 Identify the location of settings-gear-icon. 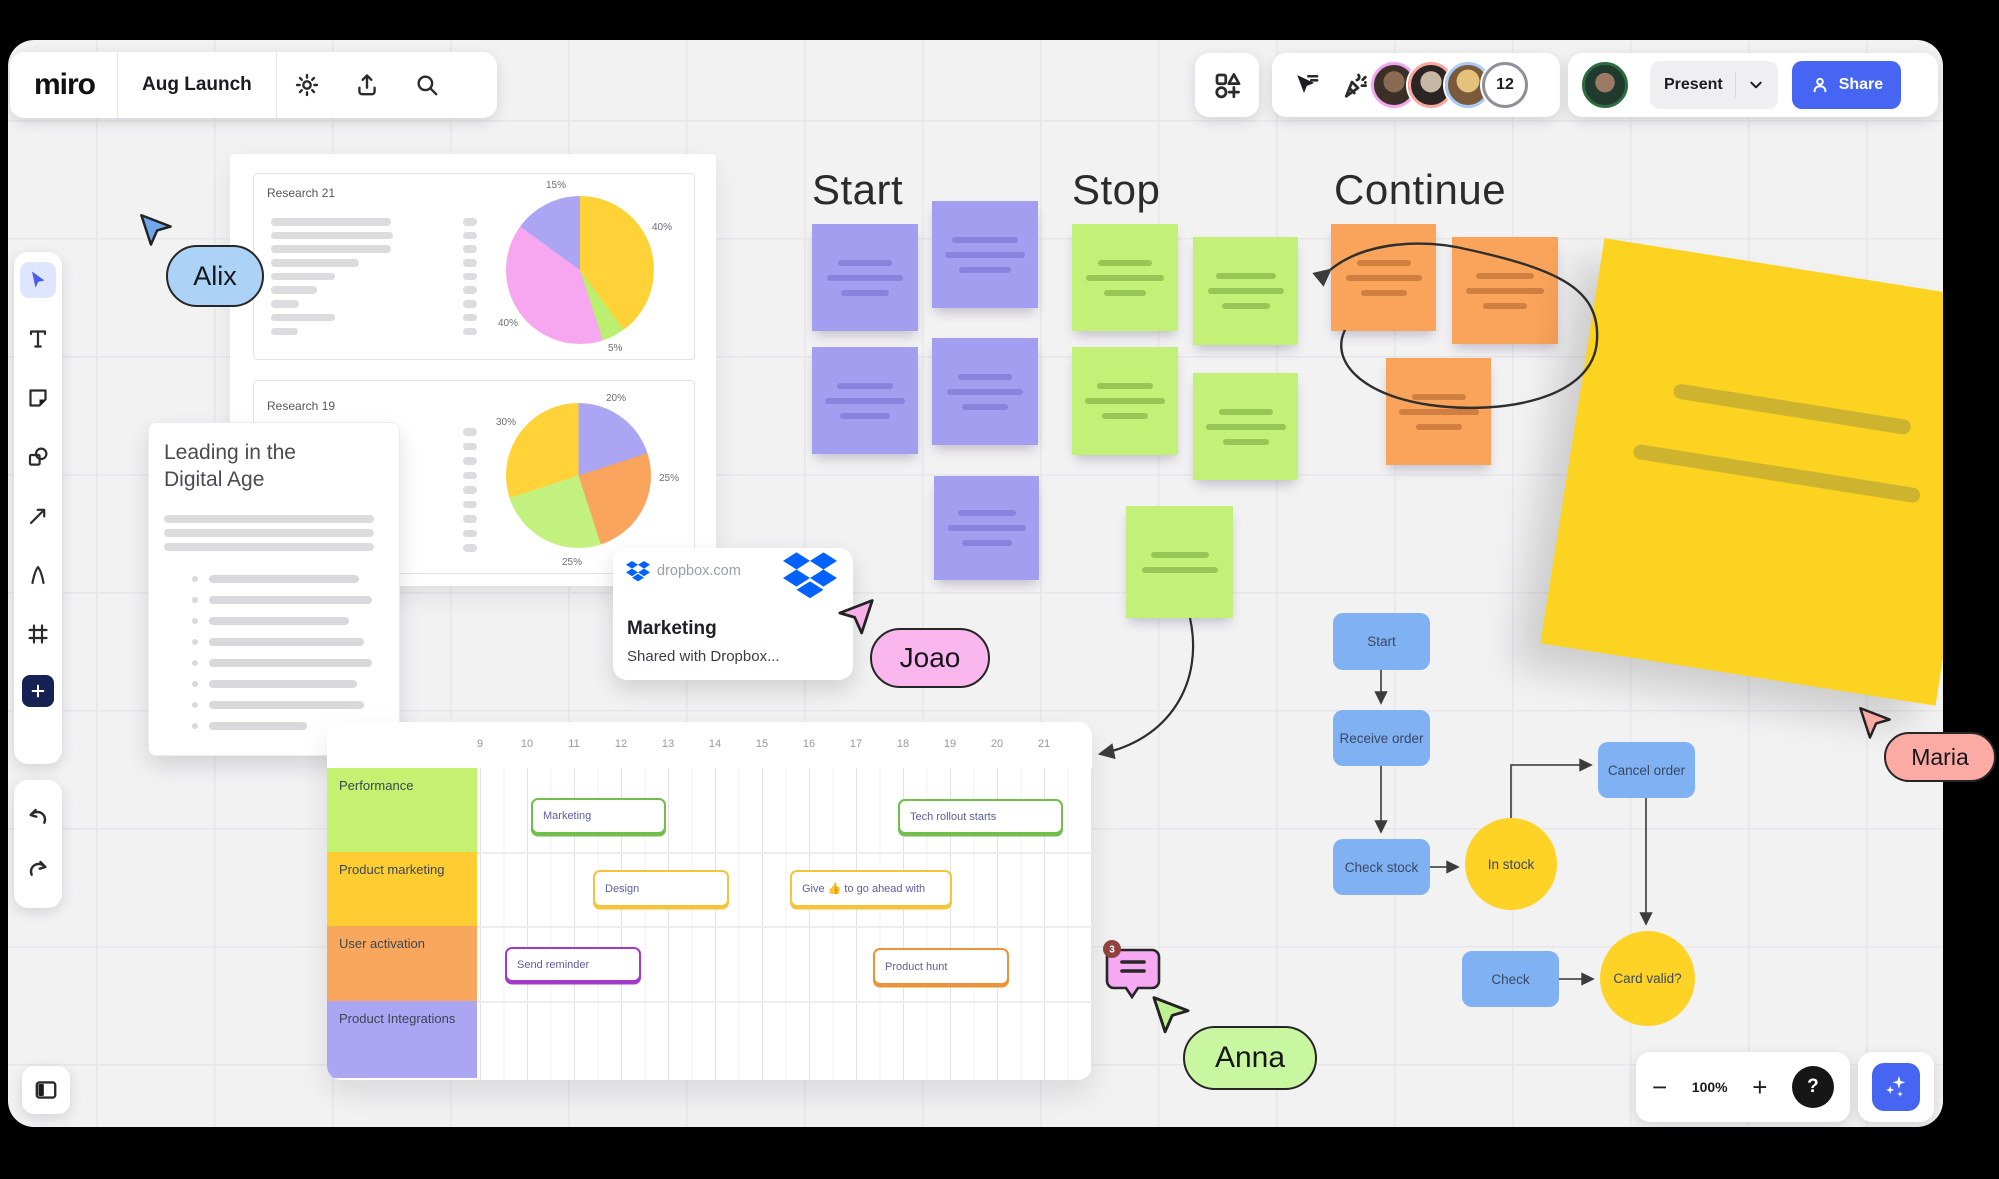
(307, 85).